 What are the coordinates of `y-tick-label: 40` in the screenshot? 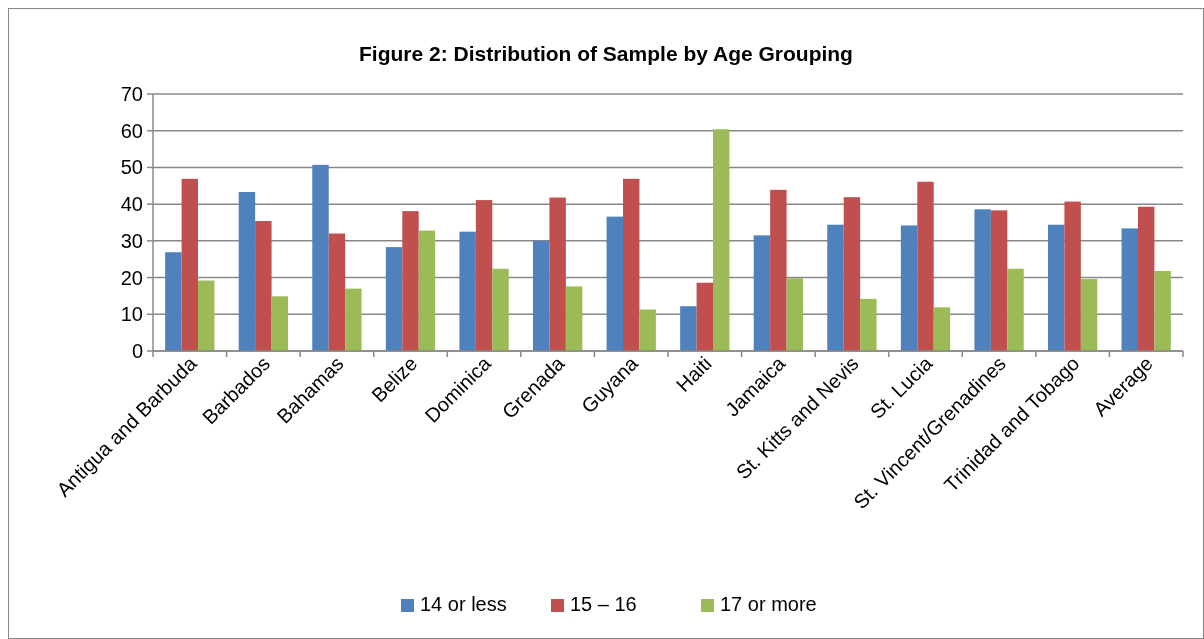 It's located at (131, 204).